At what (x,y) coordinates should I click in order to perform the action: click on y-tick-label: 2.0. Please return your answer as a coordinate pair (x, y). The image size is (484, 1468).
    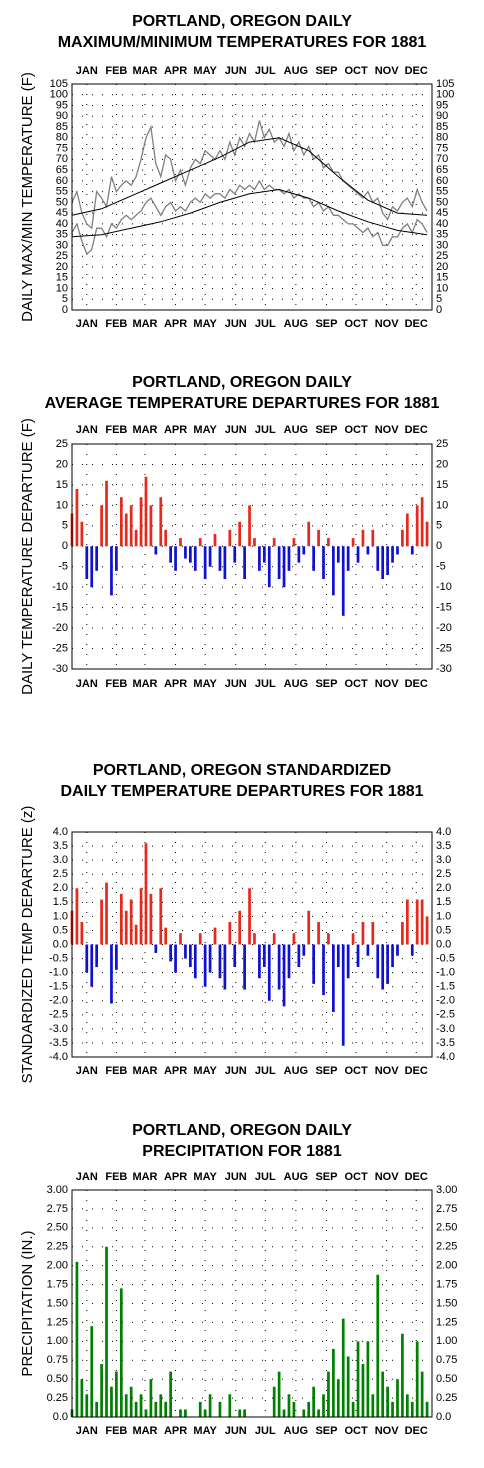
    Looking at the image, I should click on (60, 888).